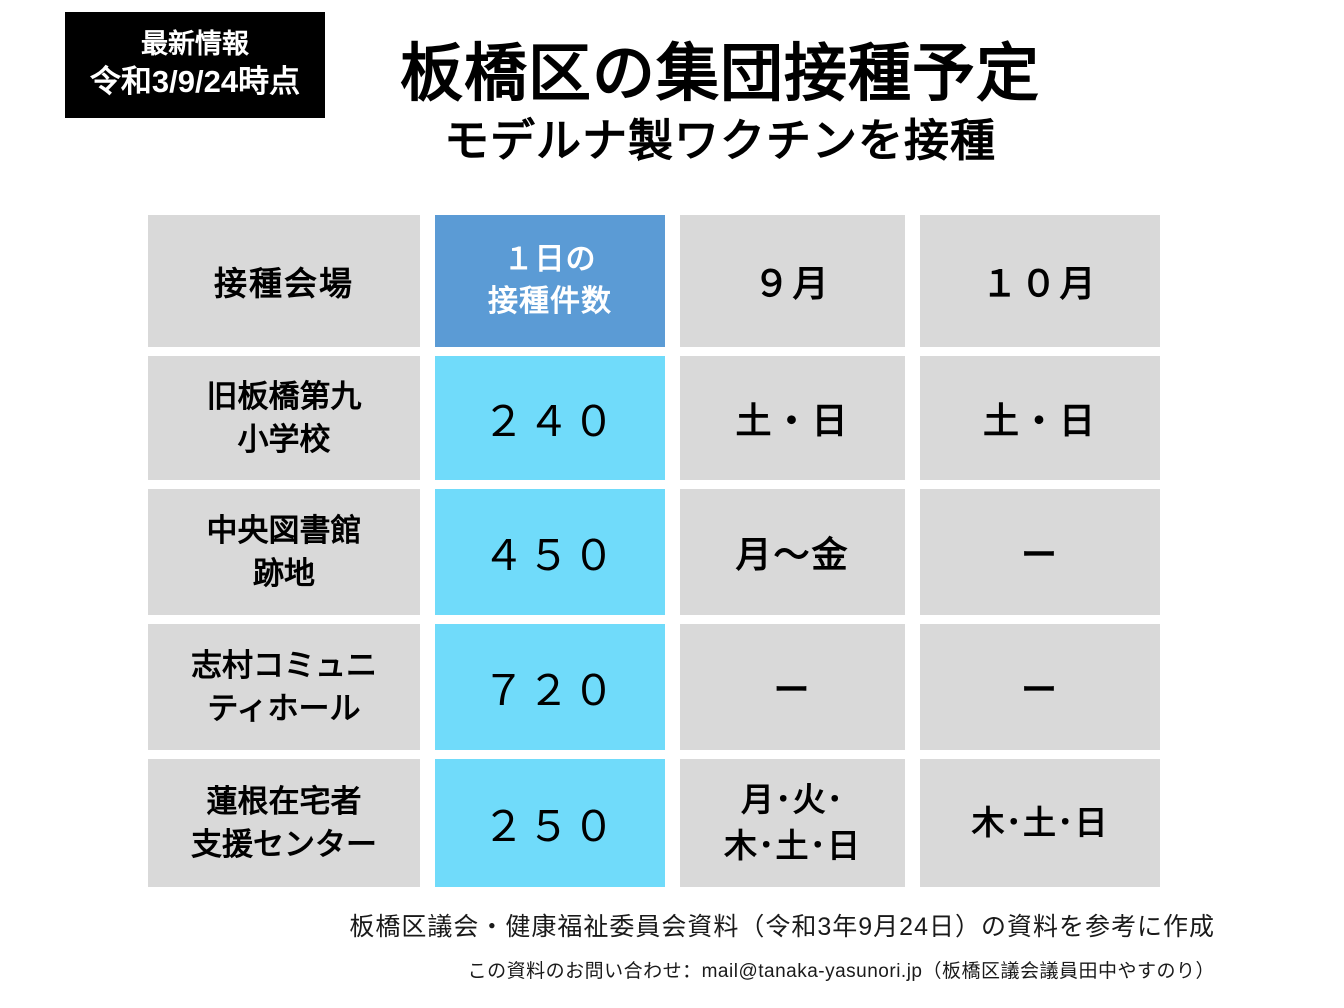 The width and height of the screenshot is (1344, 1008). Describe the element at coordinates (792, 418) in the screenshot. I see `table-row-september-days: 土・日` at that location.